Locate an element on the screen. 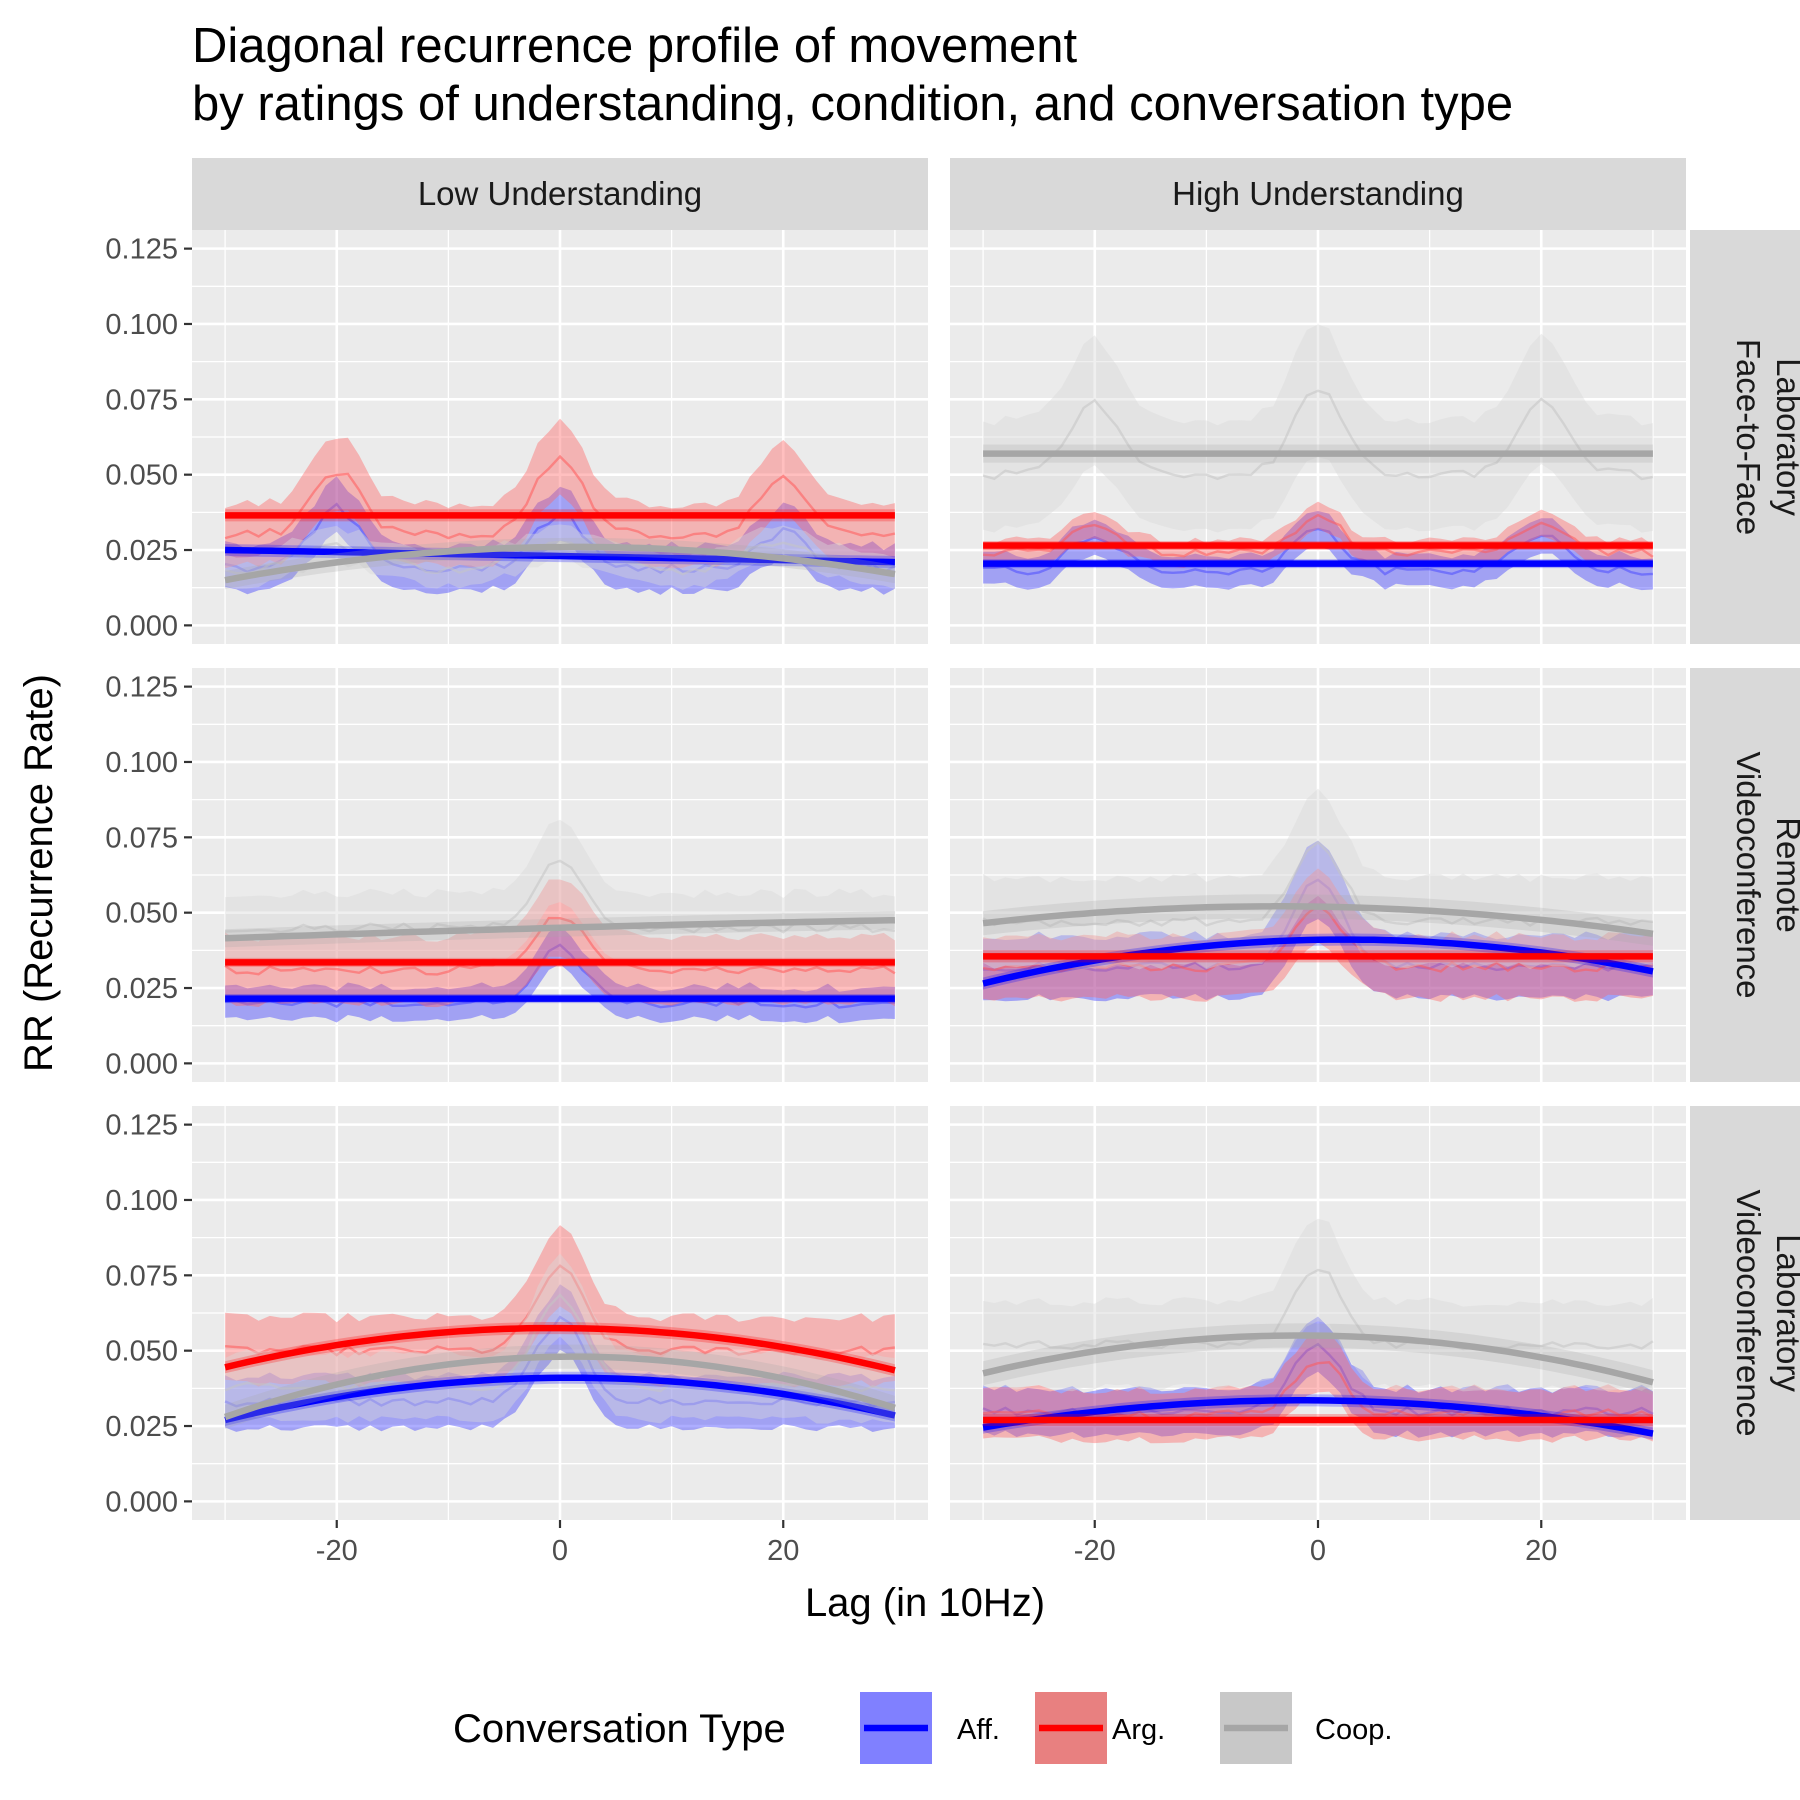 This screenshot has width=1800, height=1800. legend-title: Conversation Type is located at coordinates (619, 1729).